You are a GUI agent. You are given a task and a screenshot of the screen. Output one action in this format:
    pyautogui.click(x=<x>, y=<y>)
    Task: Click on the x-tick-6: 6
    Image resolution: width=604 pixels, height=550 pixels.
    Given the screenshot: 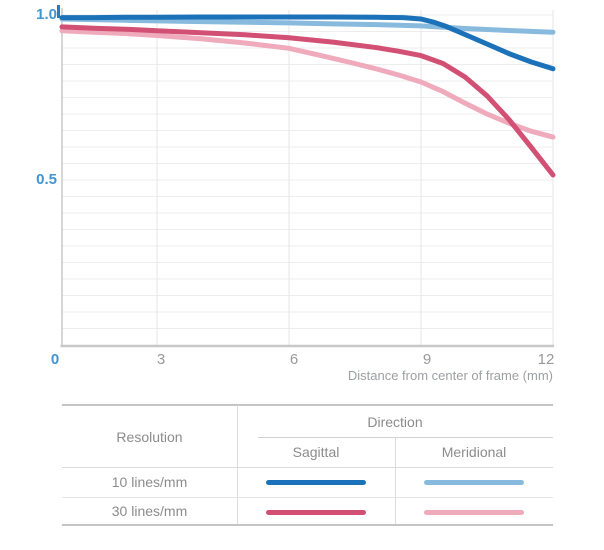 What is the action you would take?
    pyautogui.click(x=294, y=359)
    